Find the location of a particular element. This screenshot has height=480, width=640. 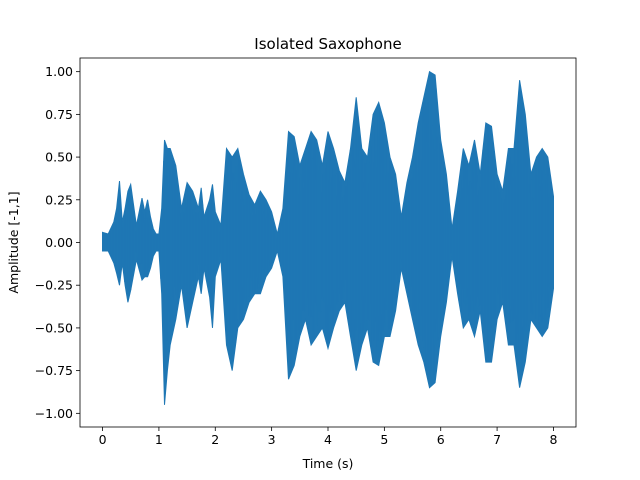

x-tick-label: 6 is located at coordinates (441, 439).